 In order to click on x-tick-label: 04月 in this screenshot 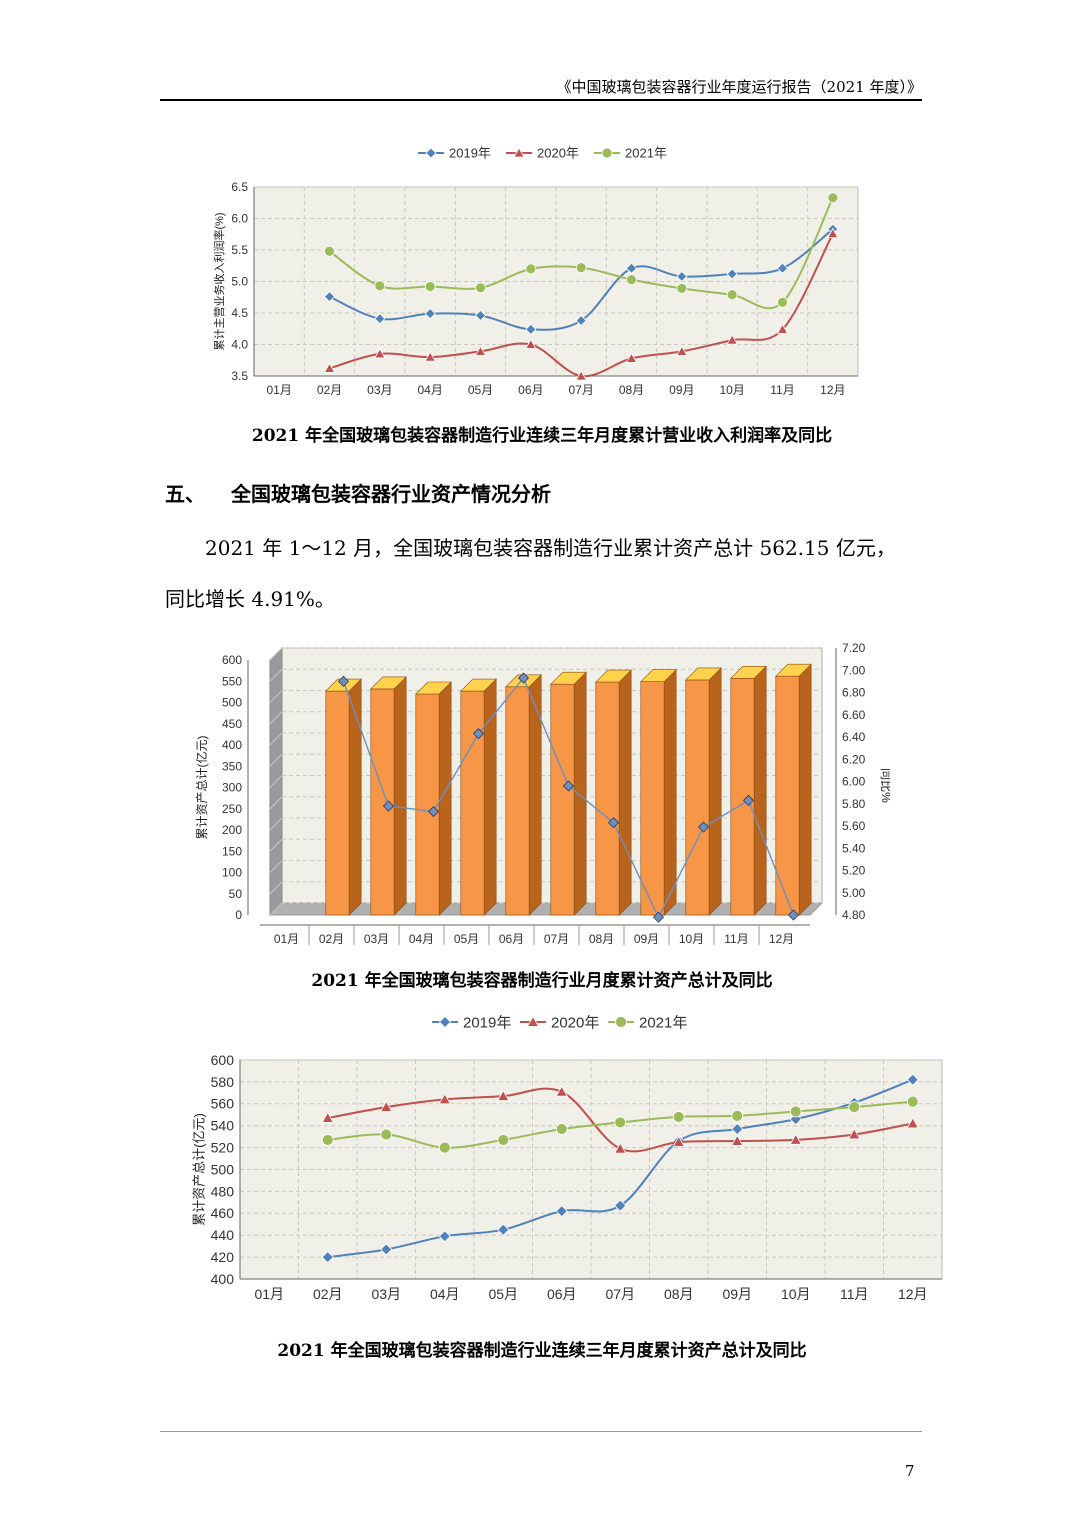, I will do `click(429, 390)`.